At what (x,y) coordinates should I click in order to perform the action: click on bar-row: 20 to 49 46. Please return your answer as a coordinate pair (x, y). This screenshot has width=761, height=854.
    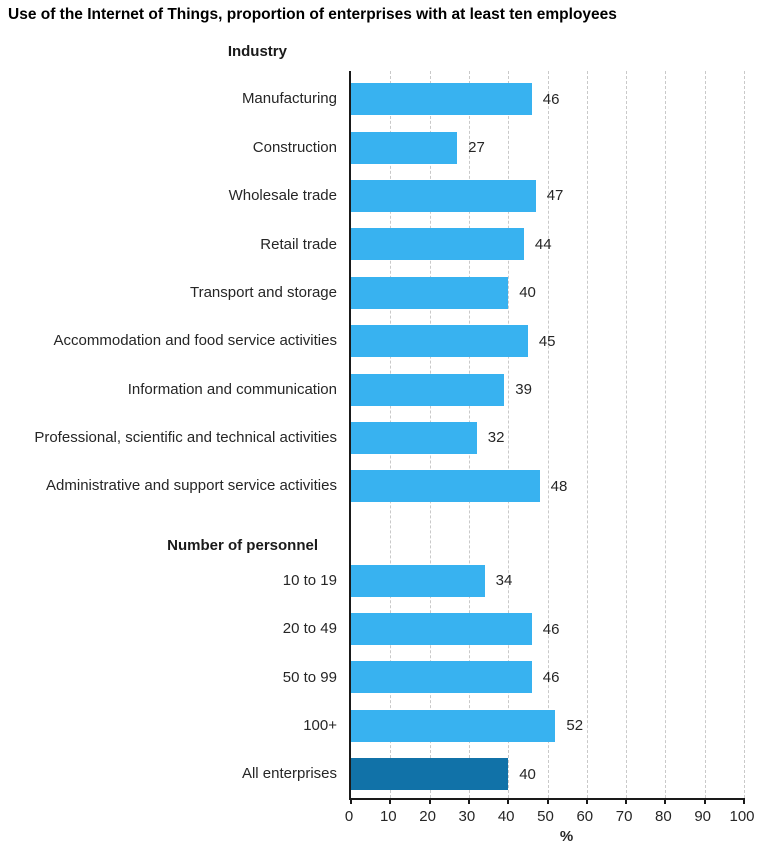
    Looking at the image, I should click on (380, 629).